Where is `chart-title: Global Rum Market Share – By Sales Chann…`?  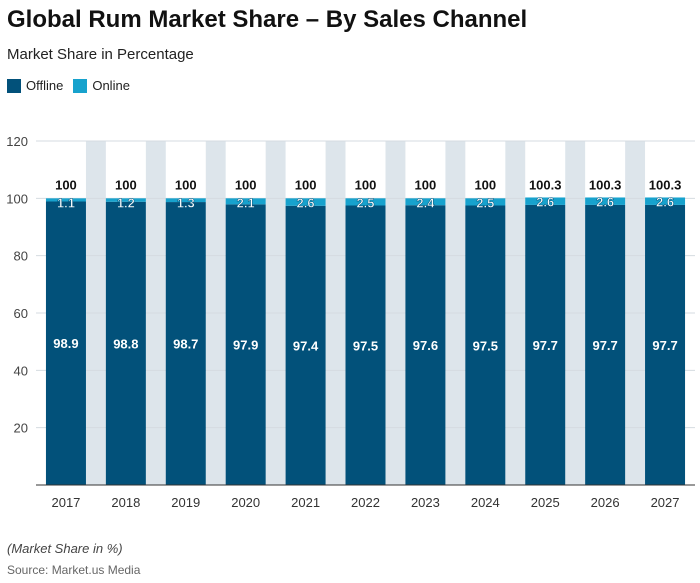 chart-title: Global Rum Market Share – By Sales Chann… is located at coordinates (267, 19).